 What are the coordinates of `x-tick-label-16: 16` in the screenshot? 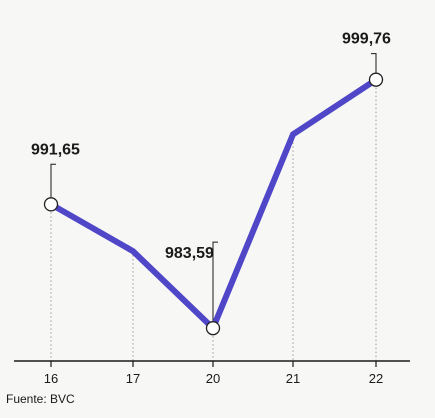 It's located at (51, 378).